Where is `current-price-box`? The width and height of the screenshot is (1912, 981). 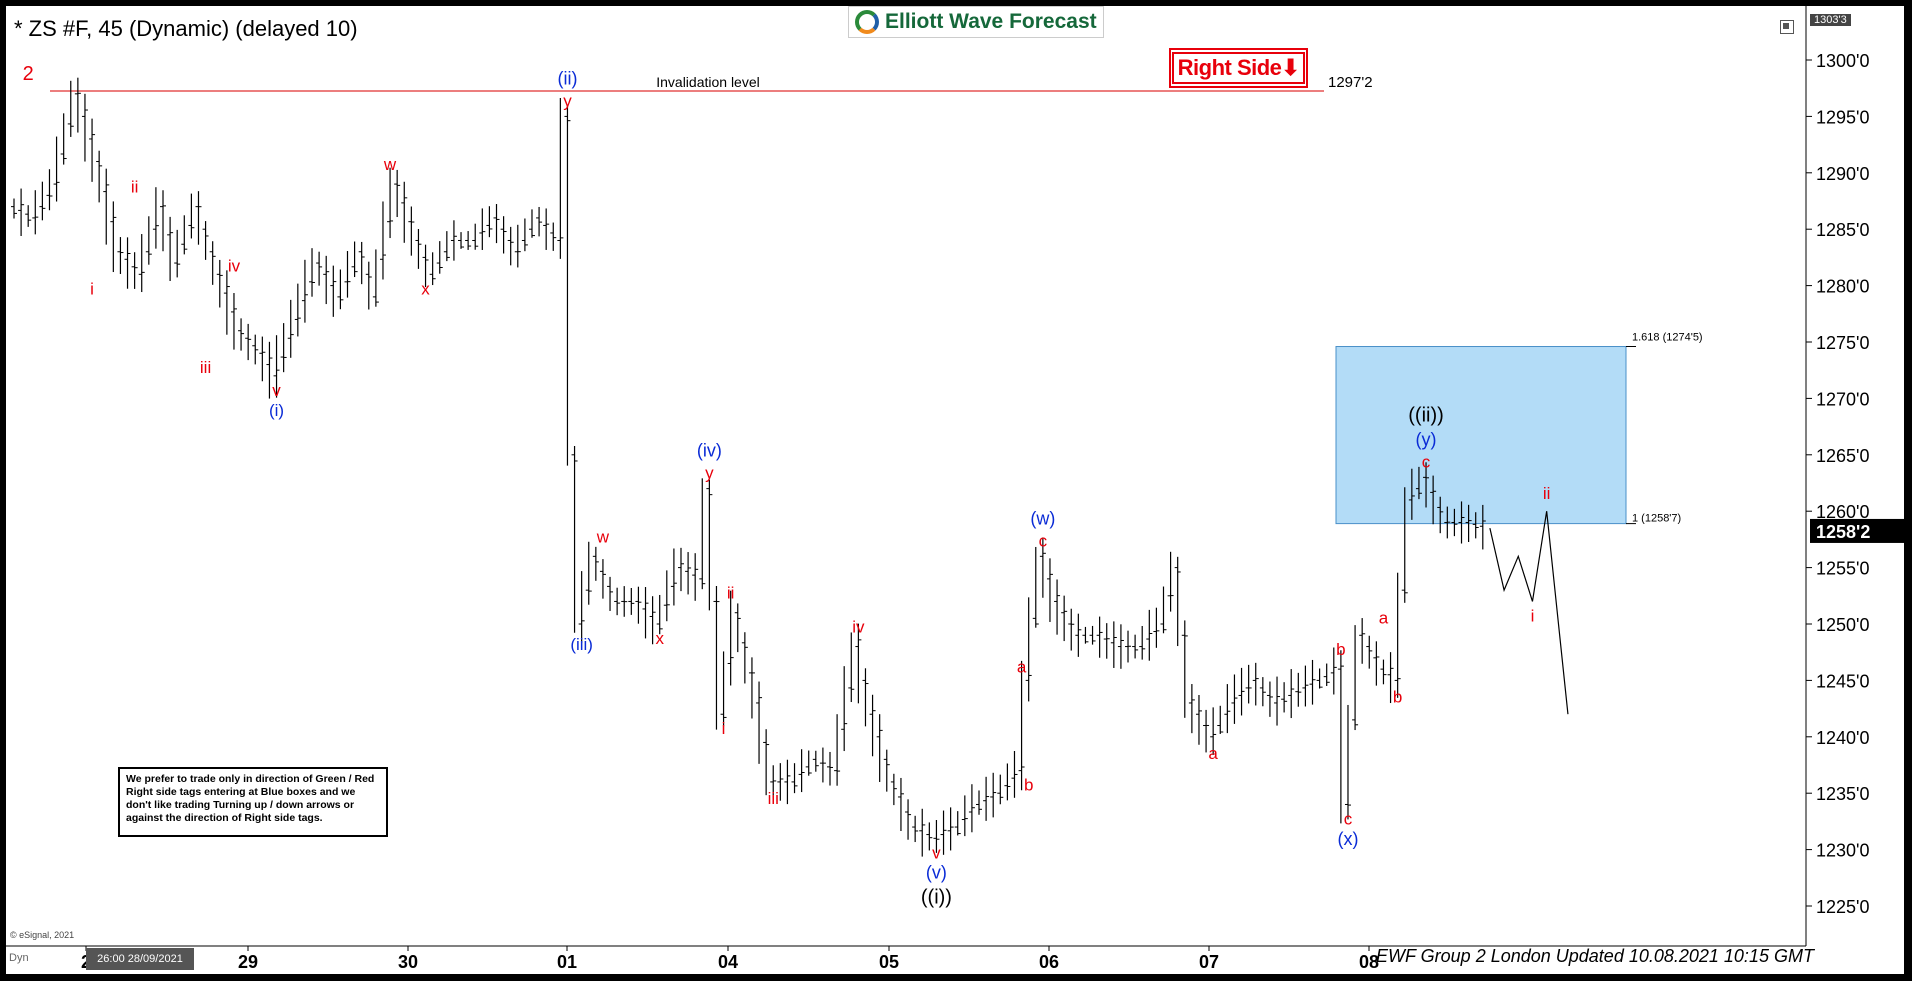
current-price-box is located at coordinates (1857, 530).